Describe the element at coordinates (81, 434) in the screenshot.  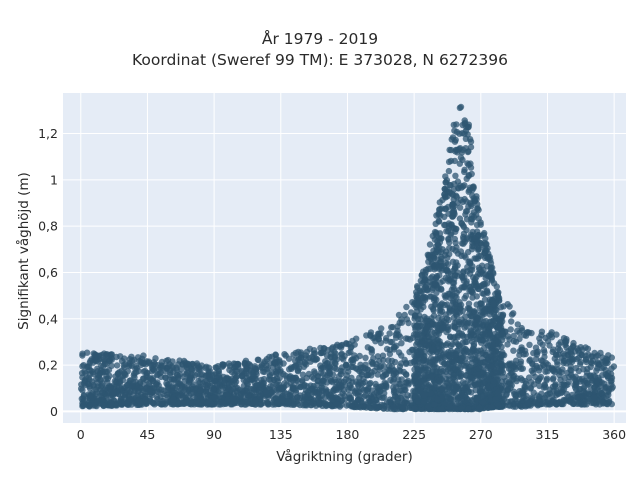
I see `x-tick-label: 0` at that location.